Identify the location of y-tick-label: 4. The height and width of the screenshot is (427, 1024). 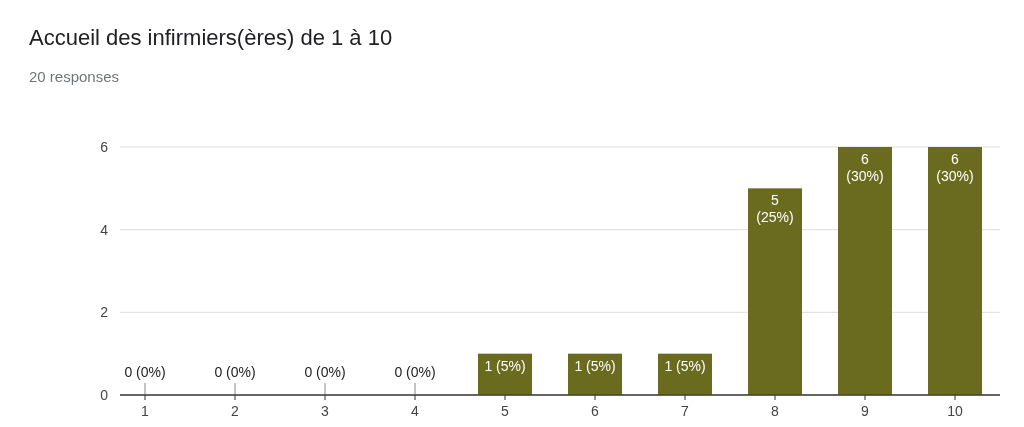
(104, 229).